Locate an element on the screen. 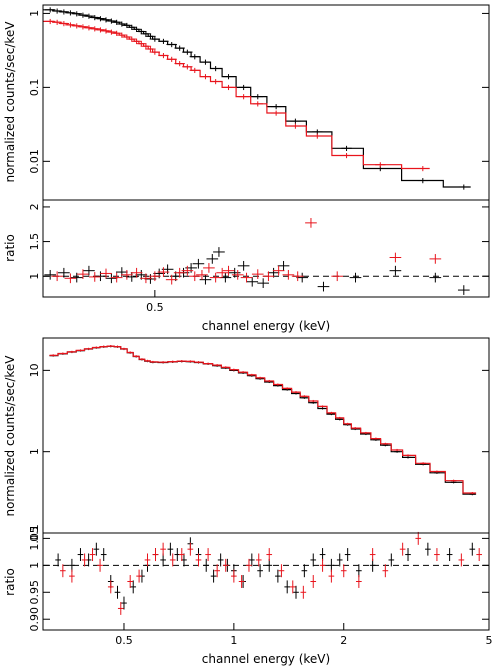 The width and height of the screenshot is (493, 667). bottom-ratio-xtick-label: 1 is located at coordinates (233, 640).